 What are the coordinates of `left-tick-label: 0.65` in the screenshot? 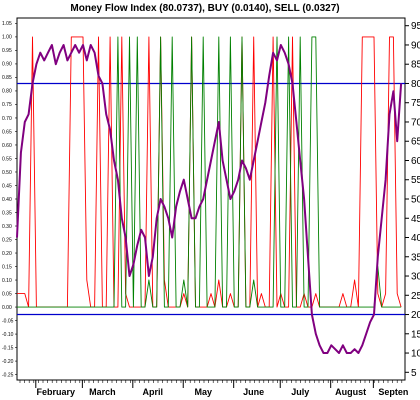 It's located at (7, 132).